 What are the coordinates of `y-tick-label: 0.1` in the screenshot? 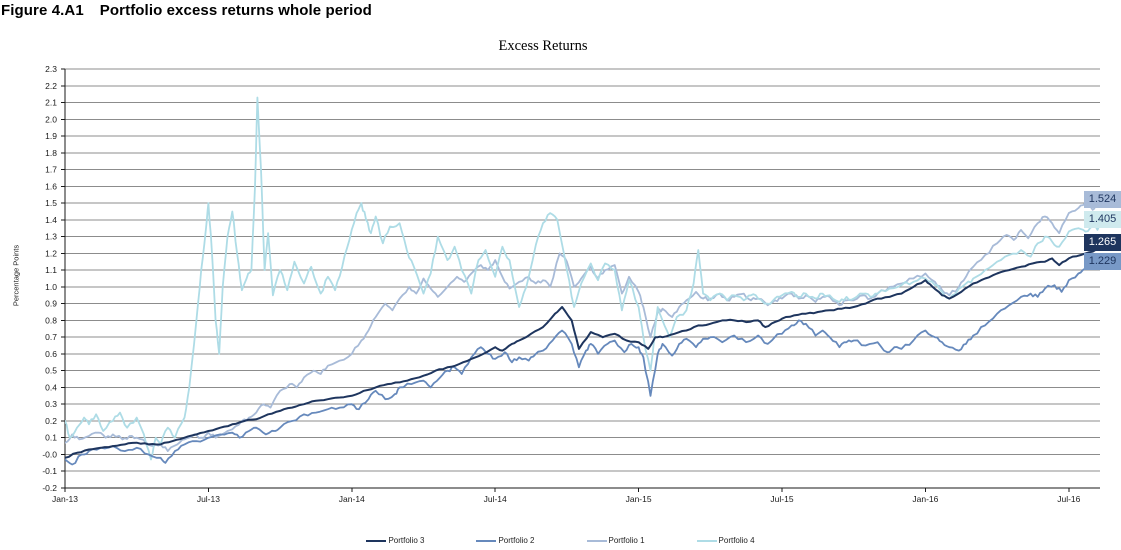 It's located at (51, 438).